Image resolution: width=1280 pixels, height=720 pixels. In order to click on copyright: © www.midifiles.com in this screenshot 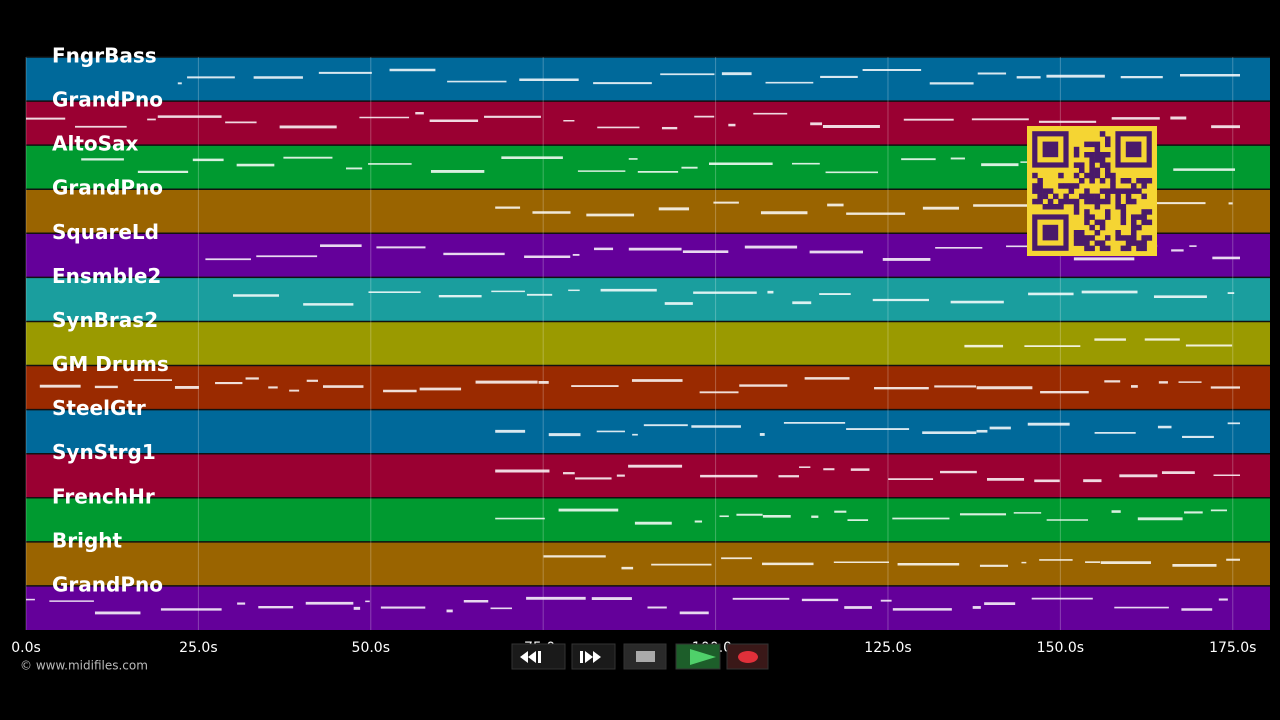, I will do `click(84, 666)`.